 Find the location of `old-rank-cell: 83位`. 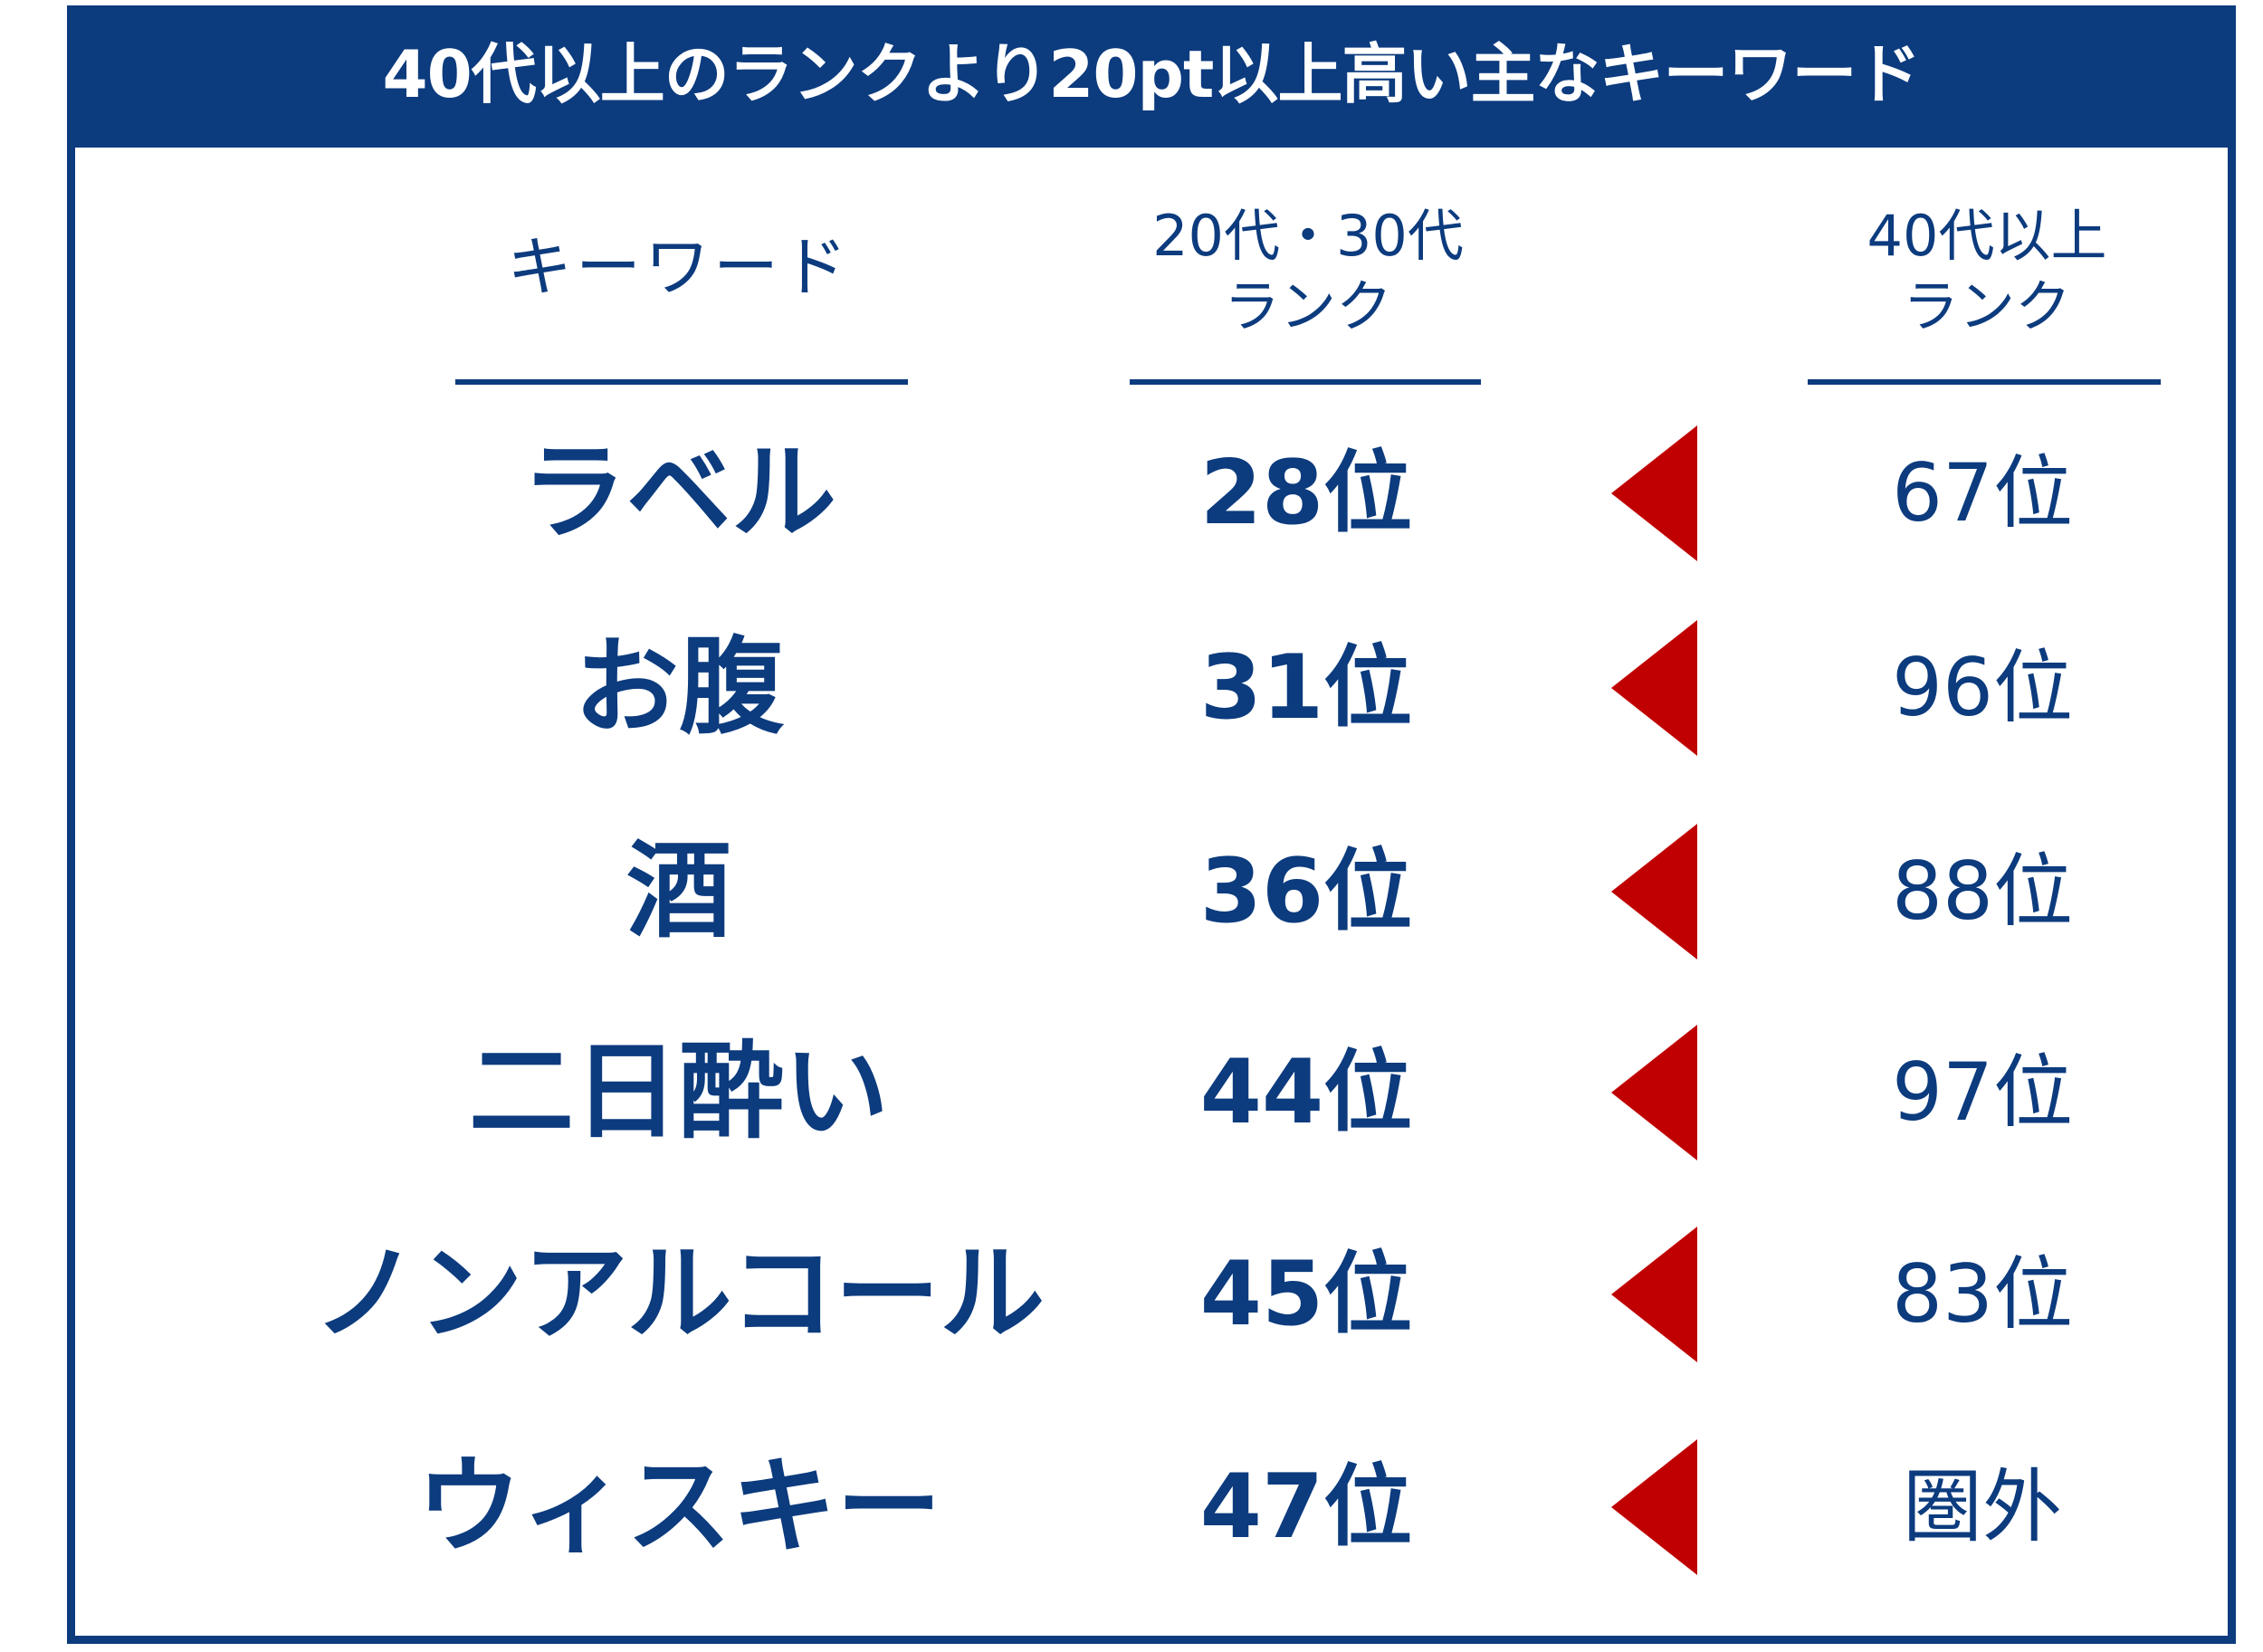

old-rank-cell: 83位 is located at coordinates (1982, 1294).